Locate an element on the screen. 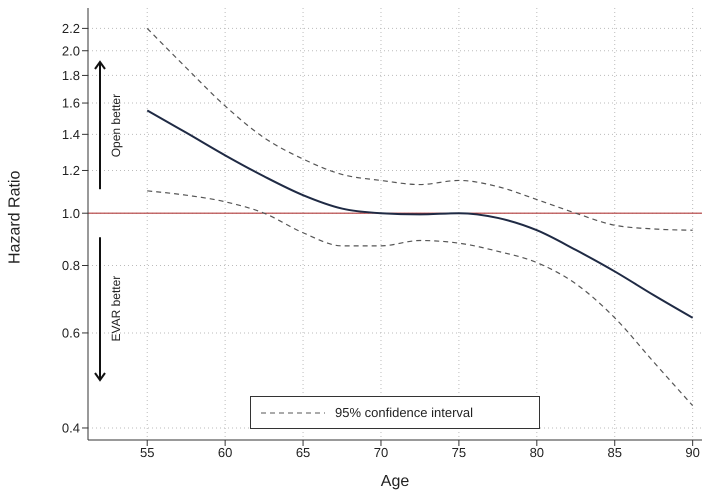 This screenshot has width=710, height=494. x-tick-label: 55 is located at coordinates (147, 452).